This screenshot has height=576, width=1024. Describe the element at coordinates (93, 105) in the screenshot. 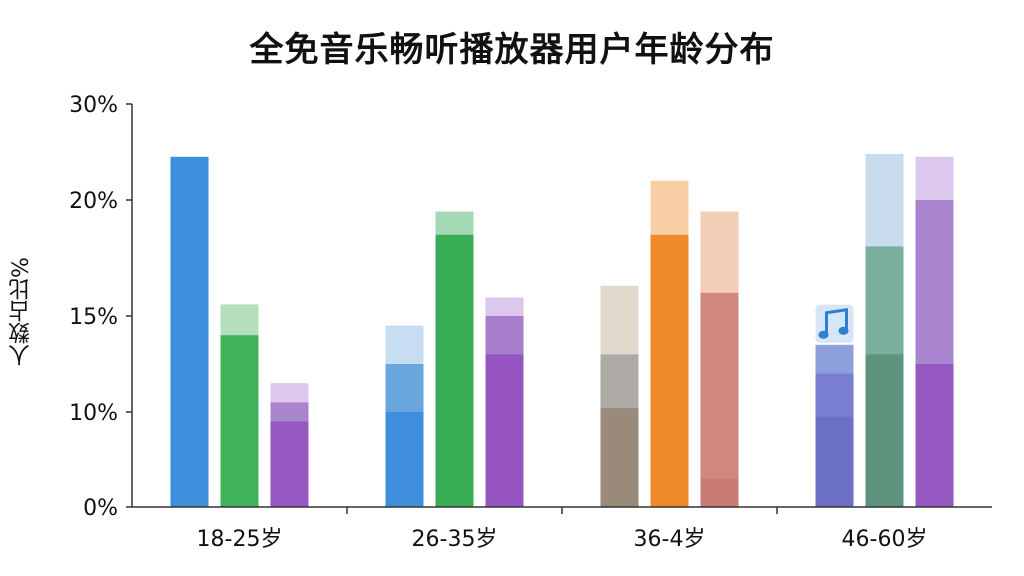

I see `y-tick-label: 30%` at that location.